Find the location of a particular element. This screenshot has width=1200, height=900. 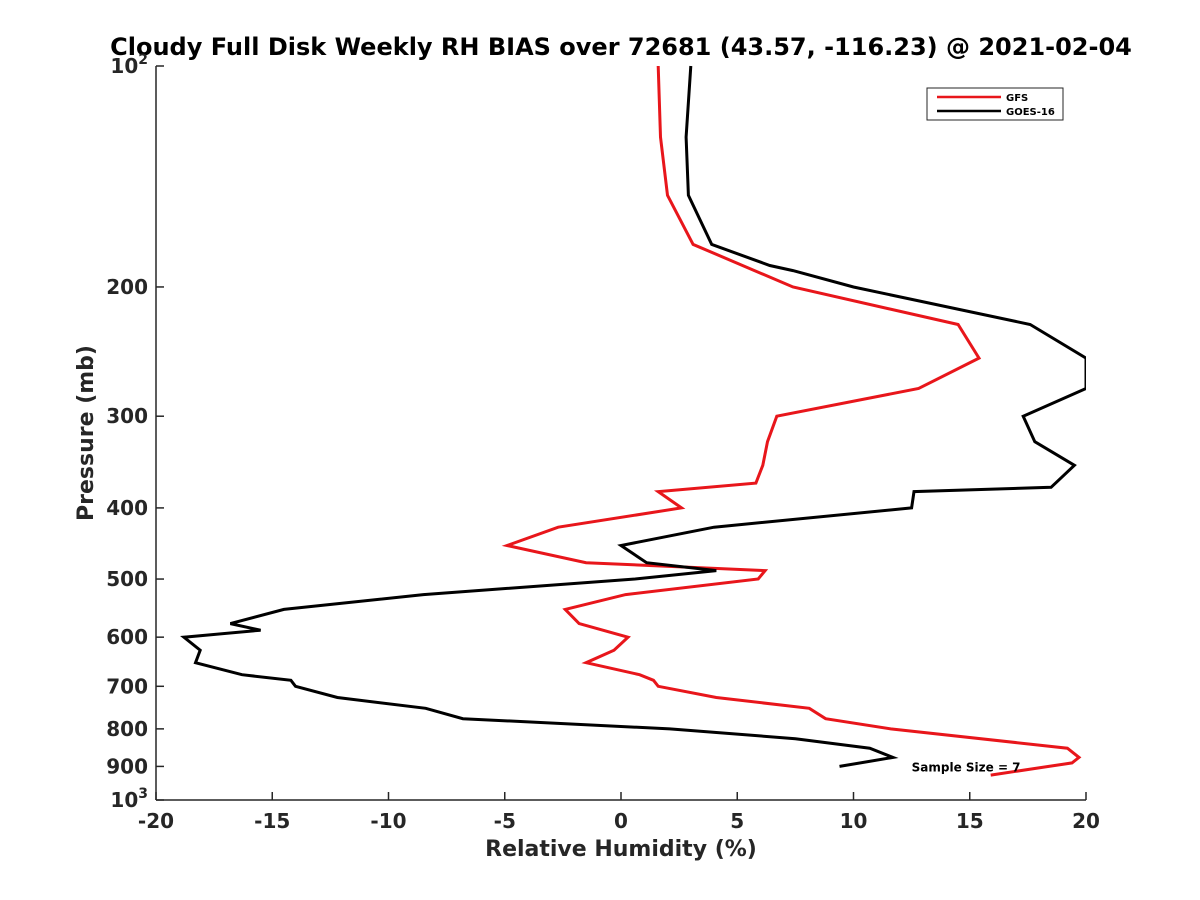

x-tick-label: -20 is located at coordinates (156, 821).